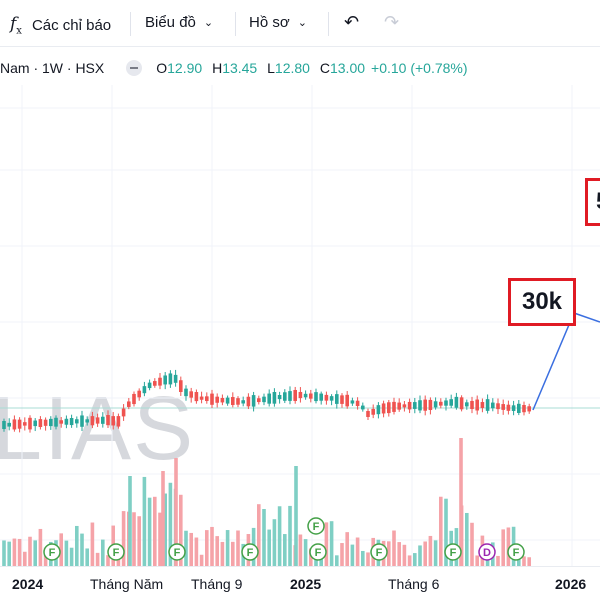  What do you see at coordinates (16, 25) in the screenshot?
I see `fx-icon: fx` at bounding box center [16, 25].